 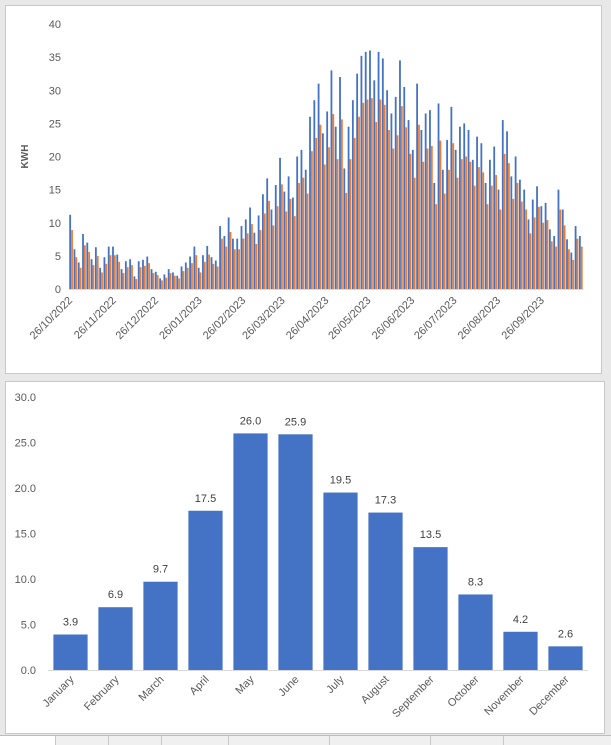 What do you see at coordinates (523, 318) in the screenshot?
I see `x-tick-label: 26/09/2023` at bounding box center [523, 318].